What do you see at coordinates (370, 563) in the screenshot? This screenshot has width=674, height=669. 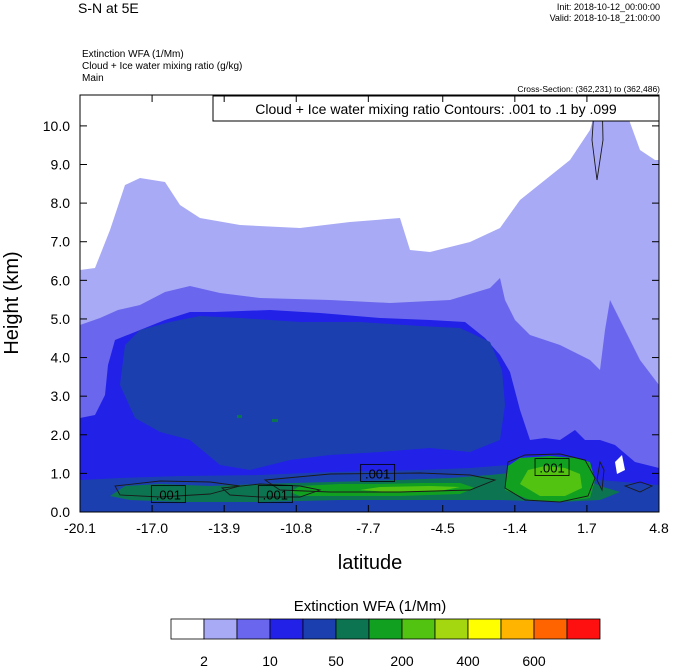 I see `x-axis-label: latitude` at bounding box center [370, 563].